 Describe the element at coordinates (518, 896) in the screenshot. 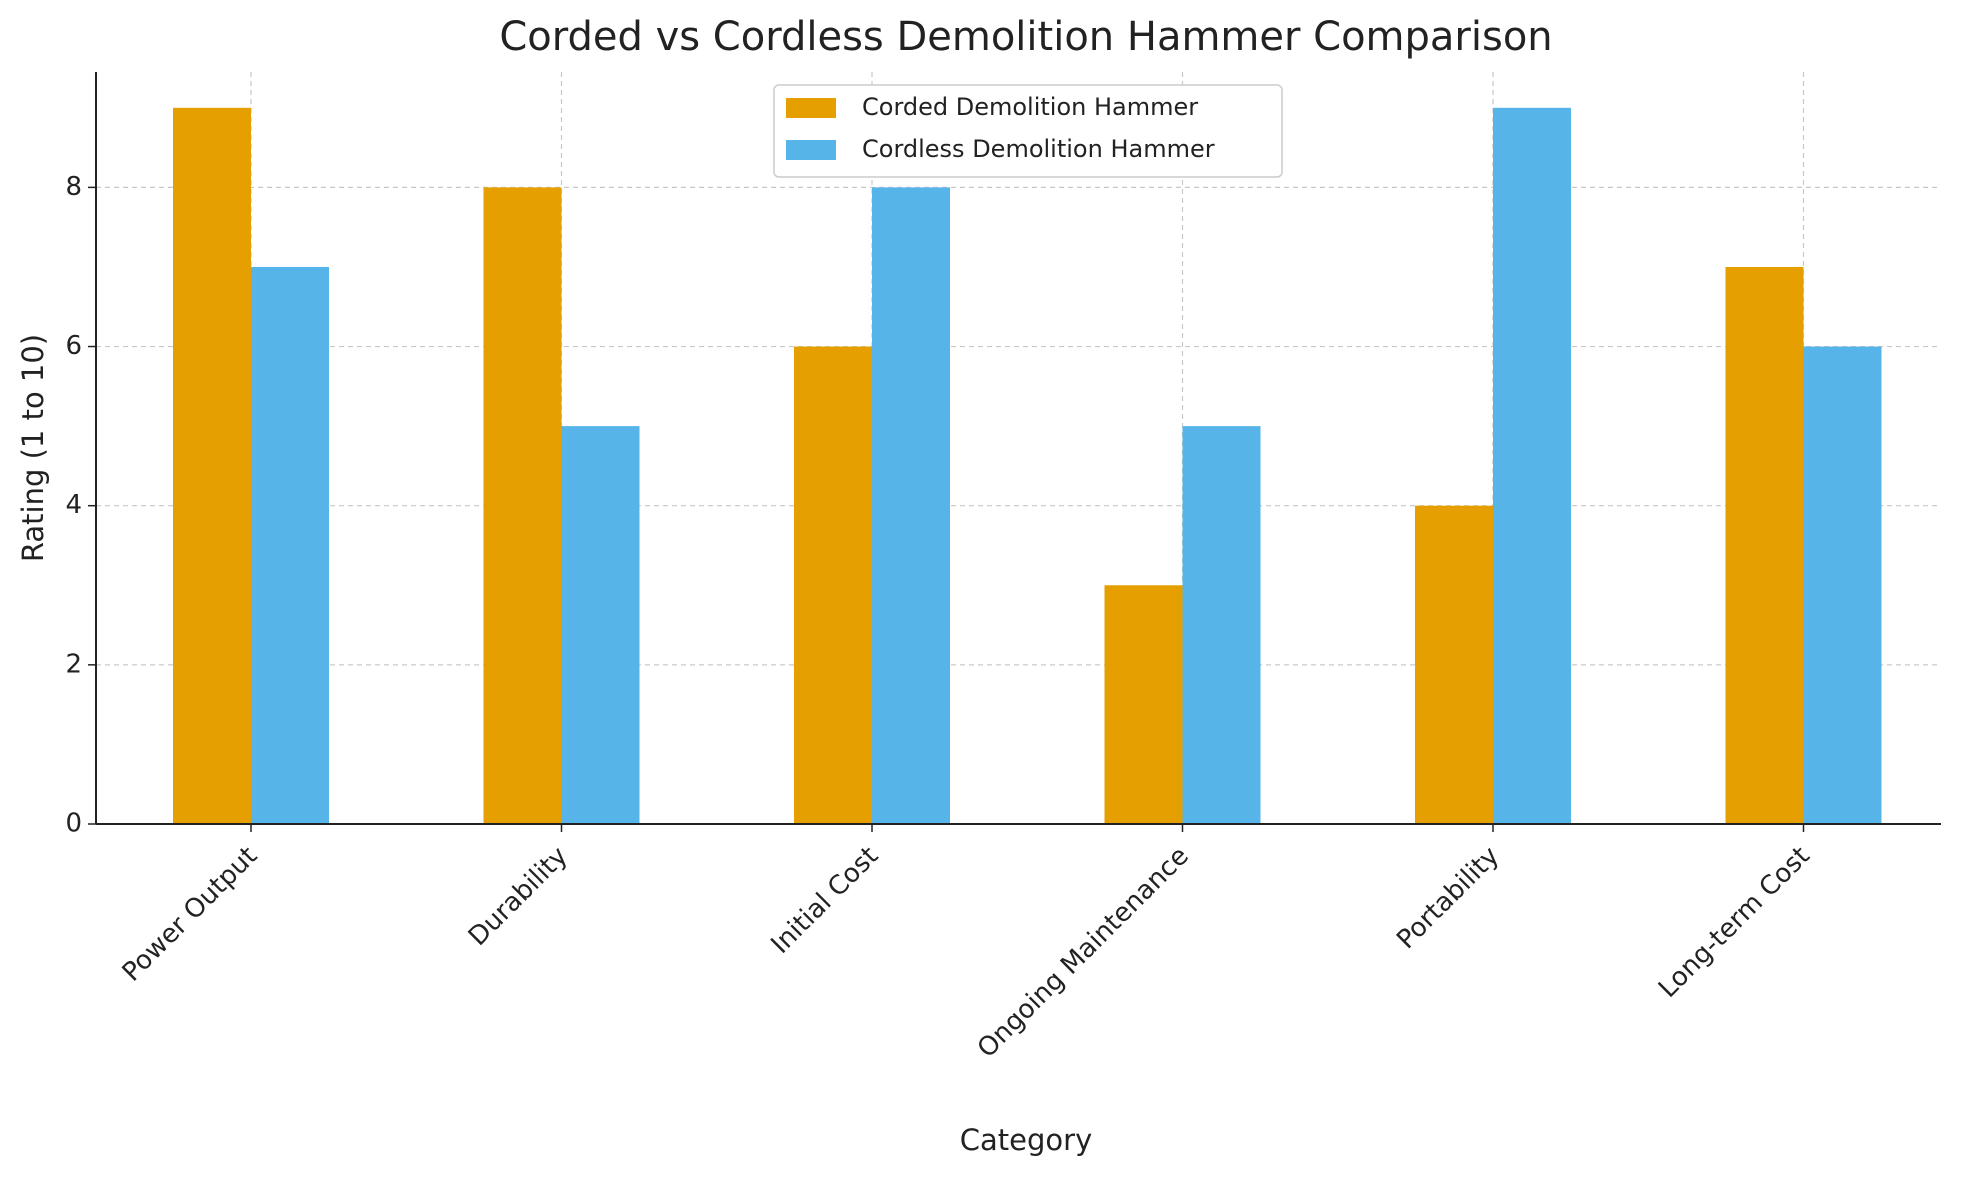

I see `x-tick-label: Durability` at that location.